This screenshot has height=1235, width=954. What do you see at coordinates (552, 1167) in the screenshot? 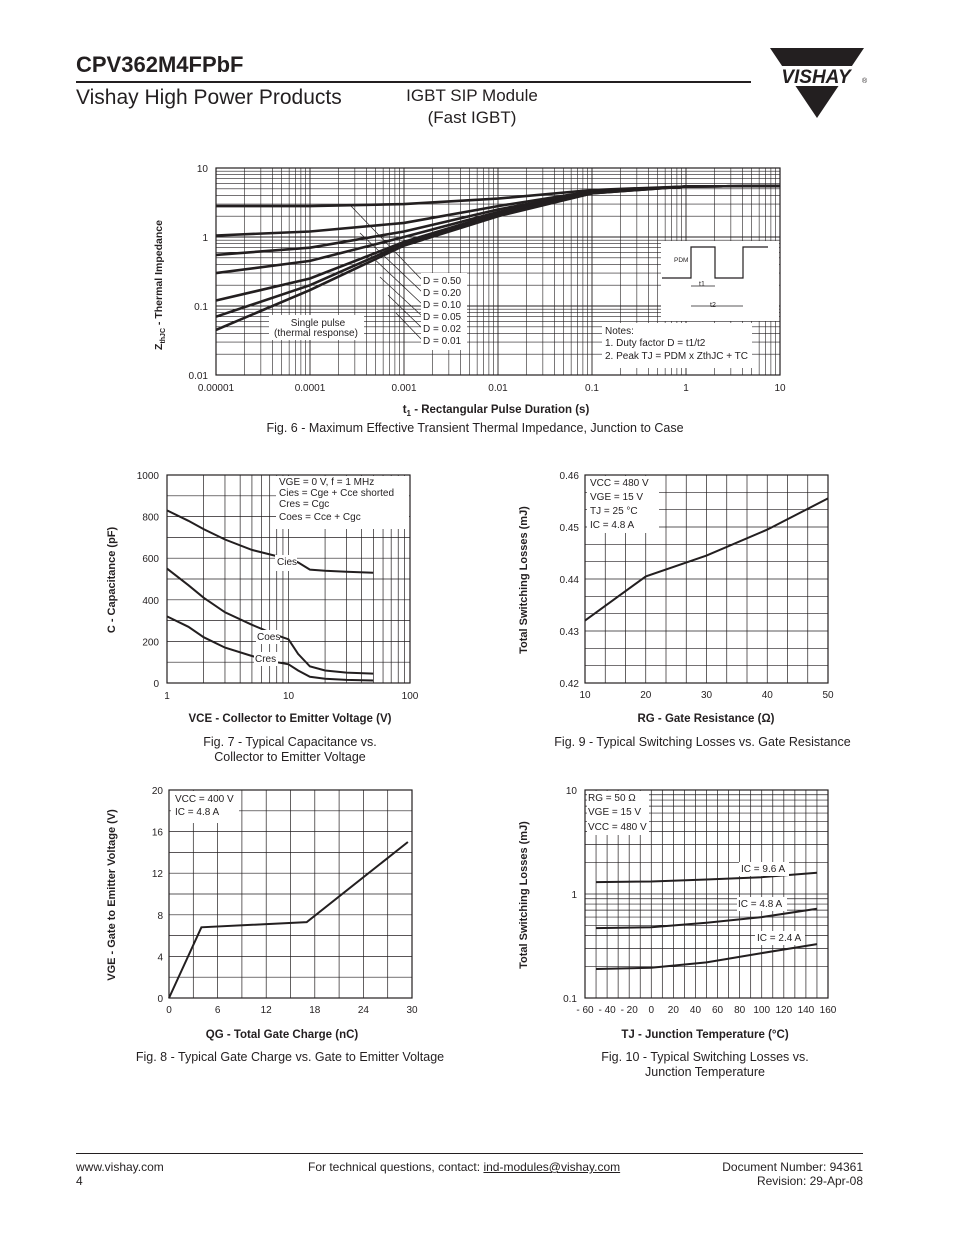
I see `contact-email-link: ind-modules@vishay.com` at bounding box center [552, 1167].